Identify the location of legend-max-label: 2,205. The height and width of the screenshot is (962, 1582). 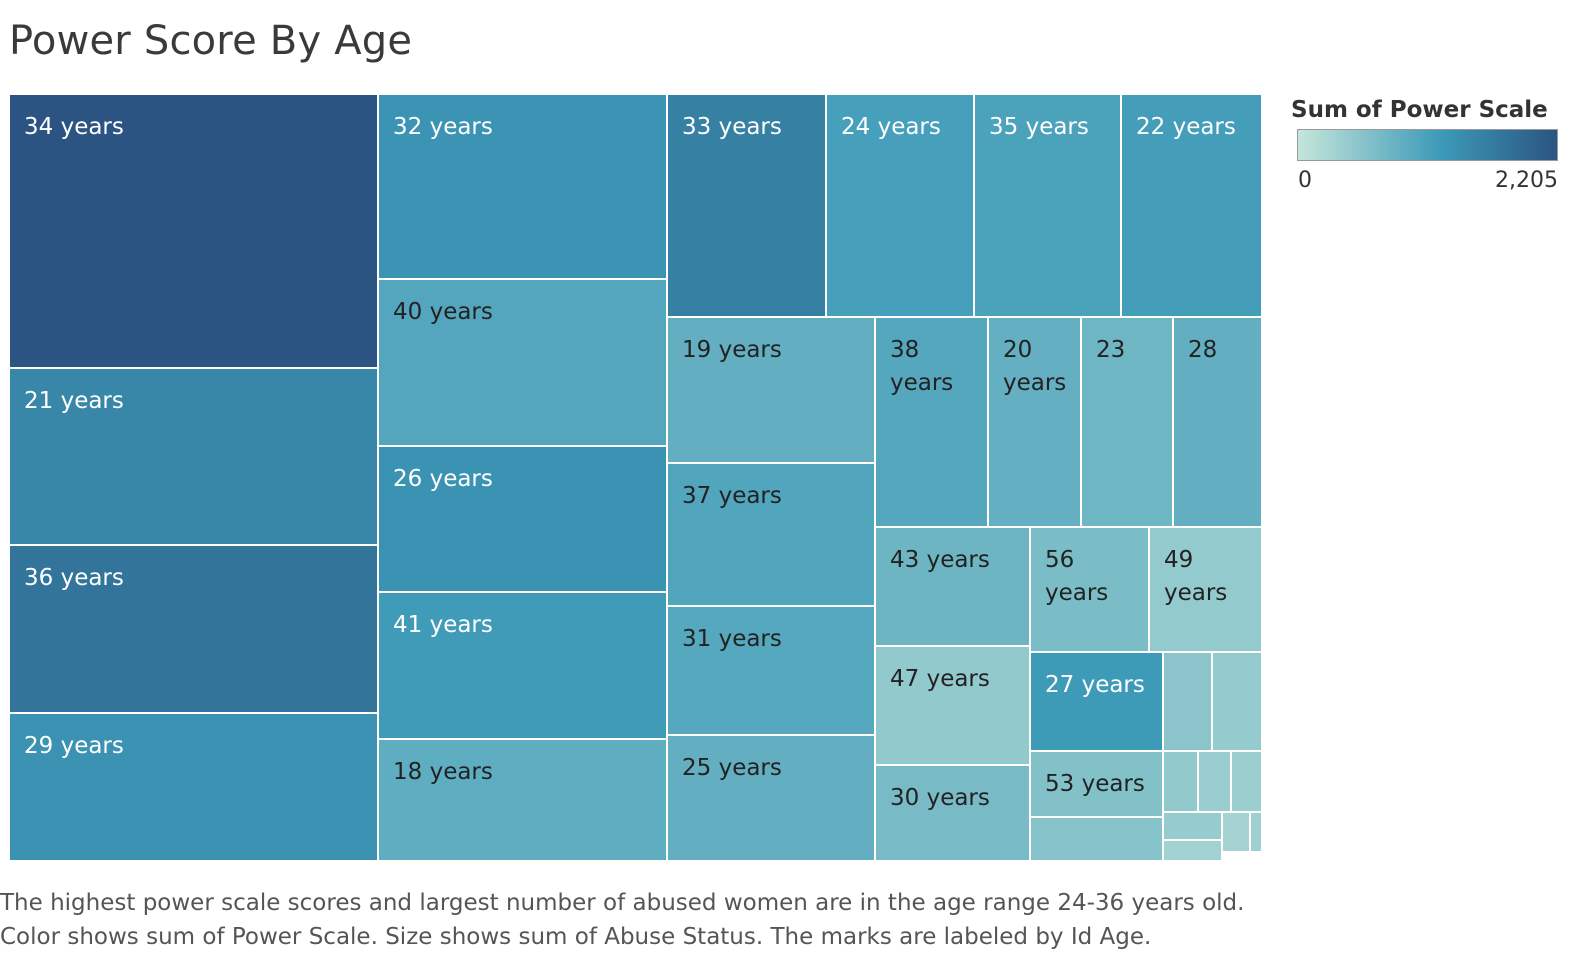
(1526, 180).